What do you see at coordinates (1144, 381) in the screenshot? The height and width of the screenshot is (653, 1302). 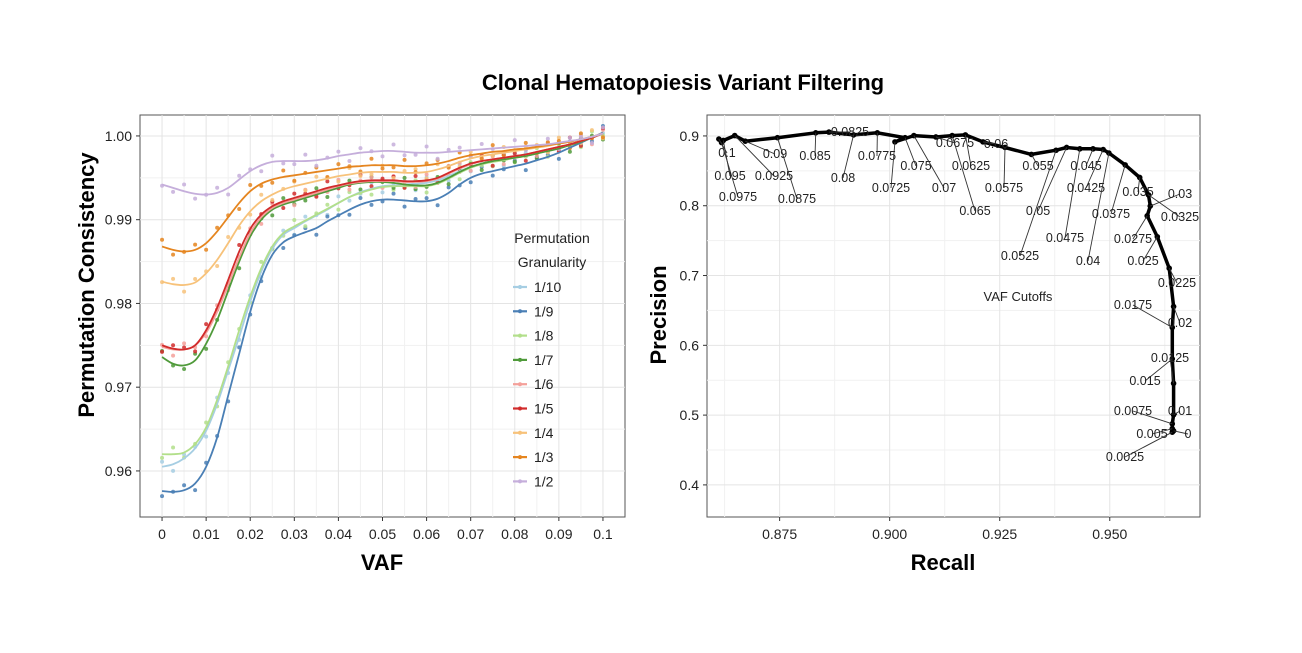 I see `cutoff-label: 0.015` at bounding box center [1144, 381].